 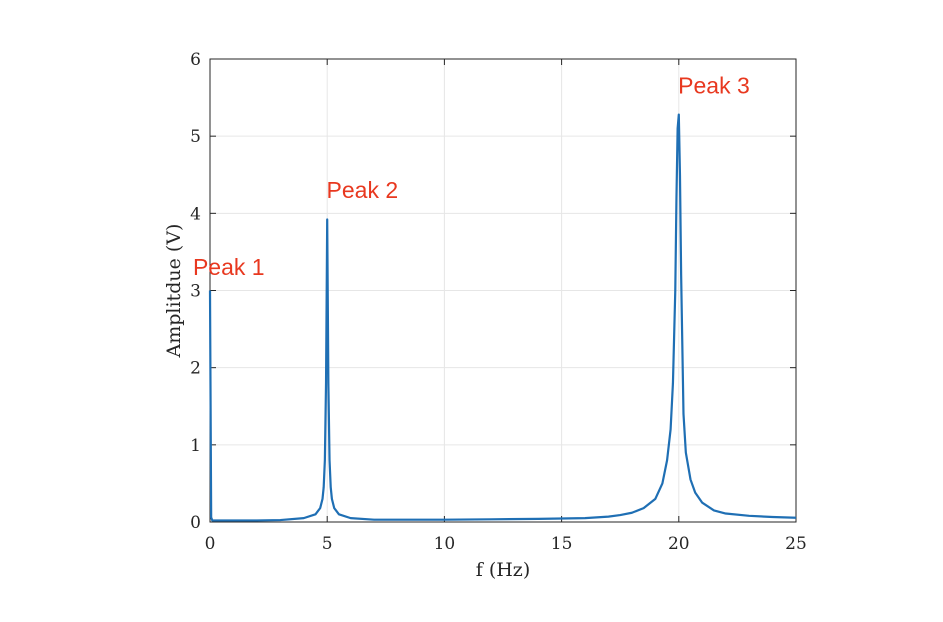 What do you see at coordinates (195, 137) in the screenshot?
I see `y-tick-label-5: 5` at bounding box center [195, 137].